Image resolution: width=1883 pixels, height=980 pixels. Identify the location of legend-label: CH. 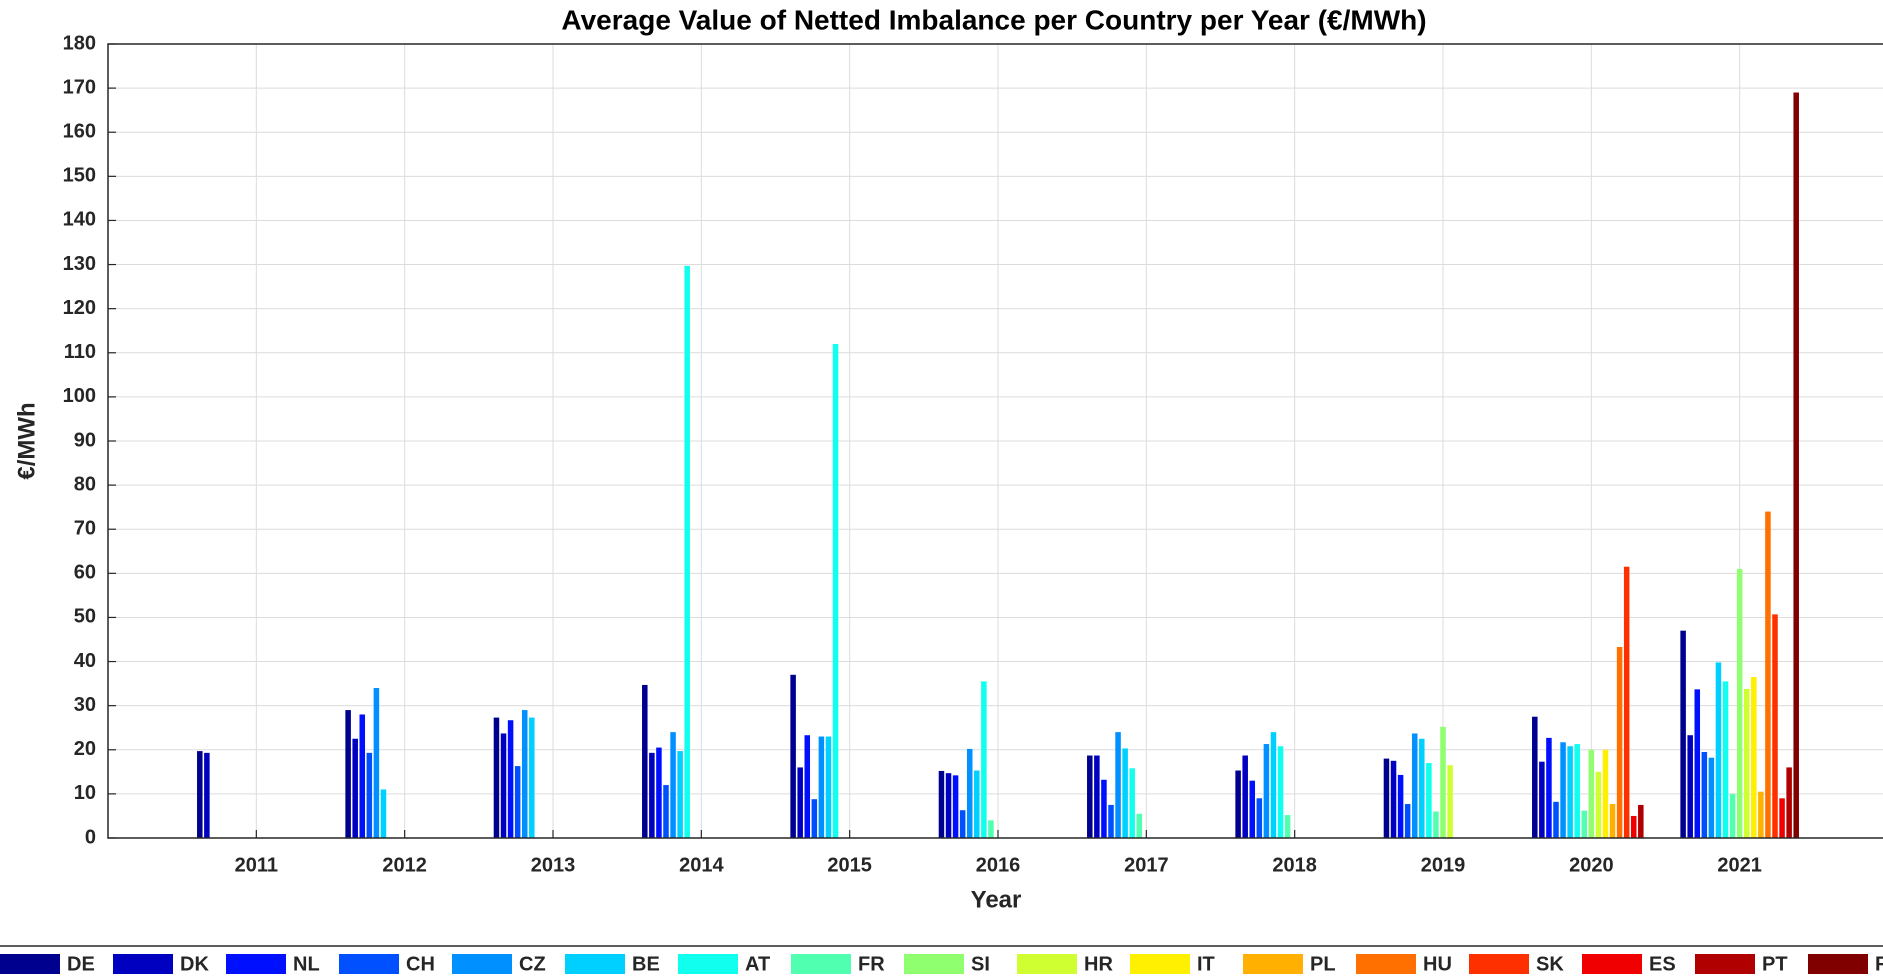
(420, 964).